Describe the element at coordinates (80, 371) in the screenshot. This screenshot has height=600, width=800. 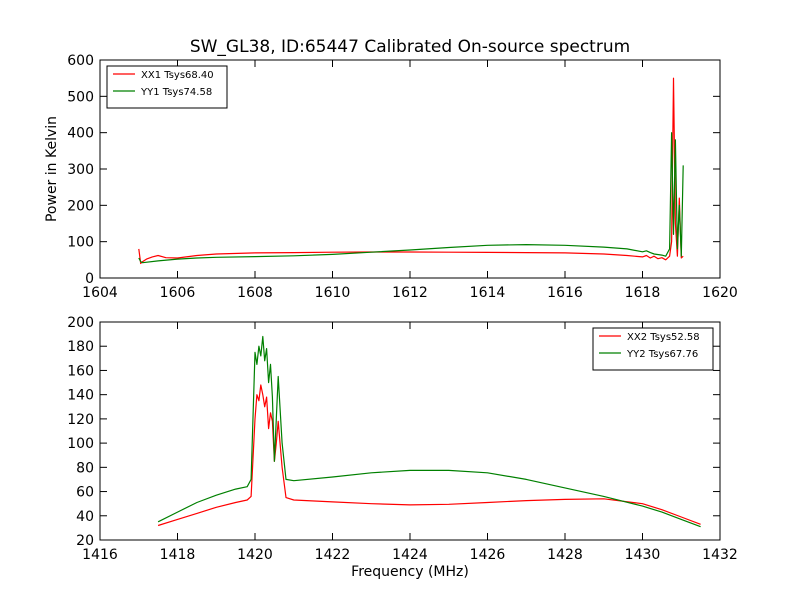
I see `y-tick-label: 160` at that location.